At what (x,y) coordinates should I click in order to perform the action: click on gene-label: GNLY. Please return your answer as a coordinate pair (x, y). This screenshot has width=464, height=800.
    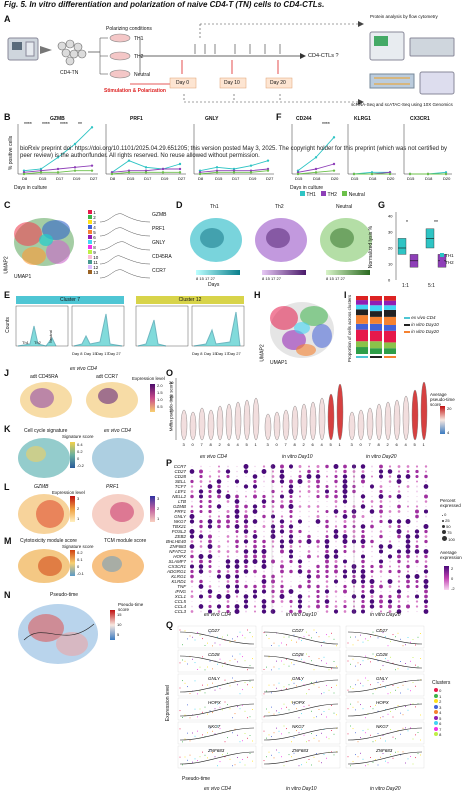
    Looking at the image, I should click on (214, 678).